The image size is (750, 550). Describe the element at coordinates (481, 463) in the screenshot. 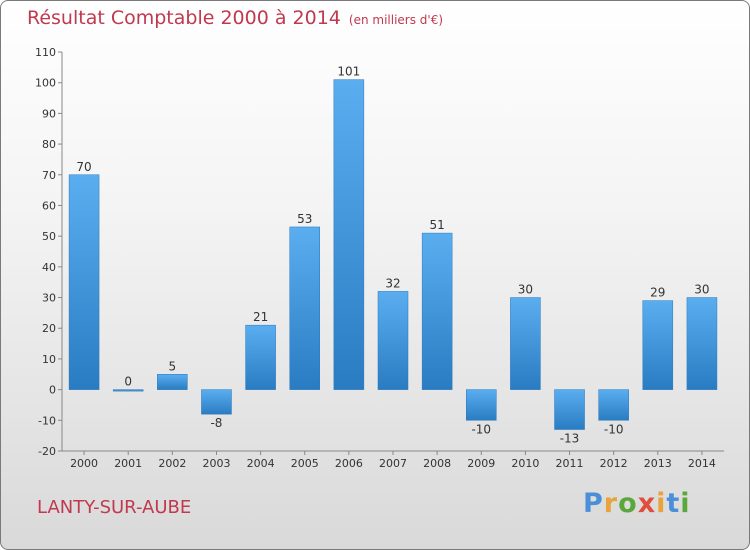

I see `x-tick-label: 2009` at that location.